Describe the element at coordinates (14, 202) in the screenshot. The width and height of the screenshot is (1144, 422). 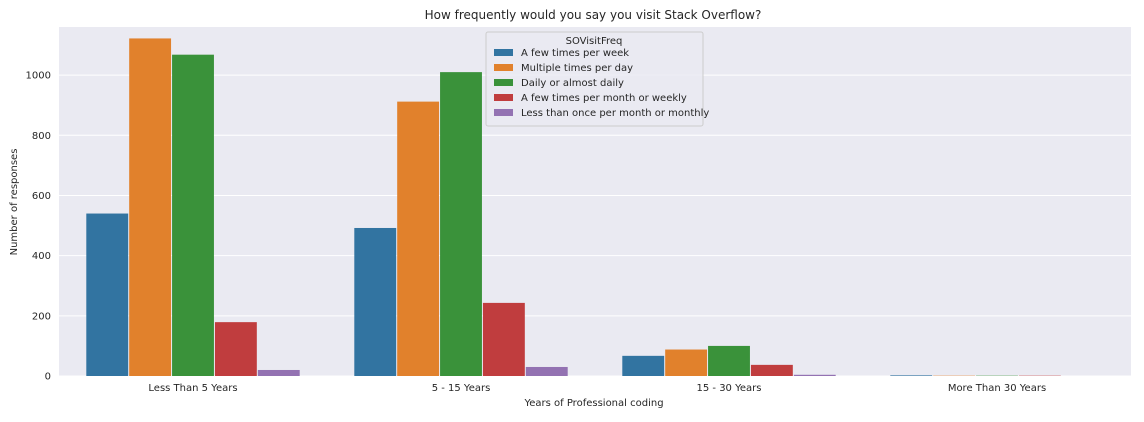
I see `y-axis-label: Number of responses` at that location.